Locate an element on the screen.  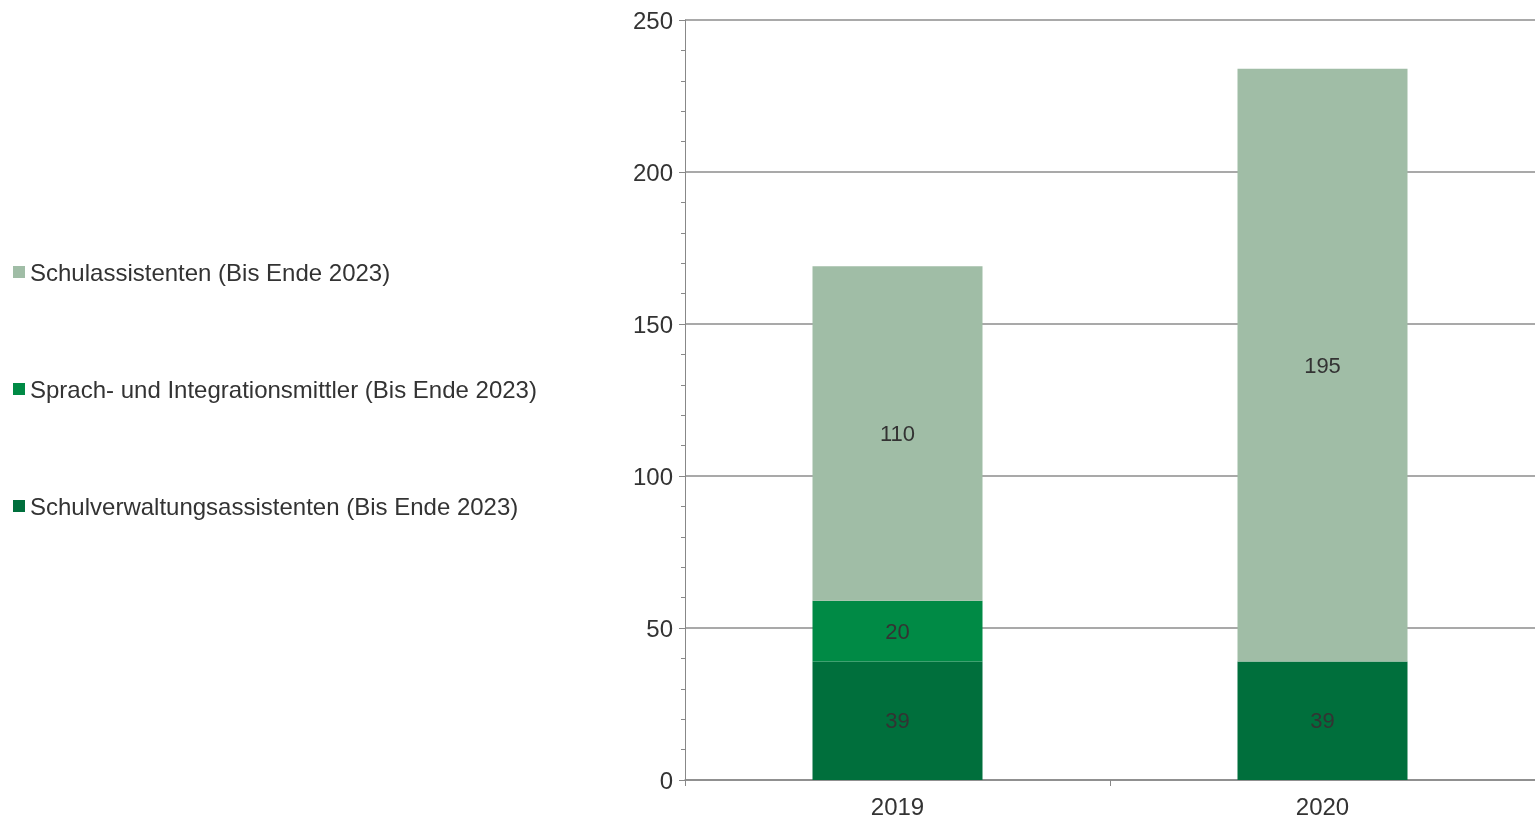
y-tick-label: 200 is located at coordinates (652, 172).